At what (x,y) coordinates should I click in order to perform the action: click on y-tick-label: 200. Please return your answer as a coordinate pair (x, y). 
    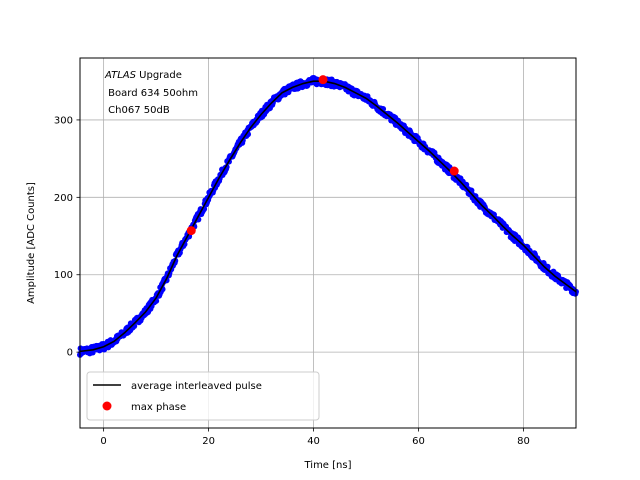
    Looking at the image, I should click on (63, 198).